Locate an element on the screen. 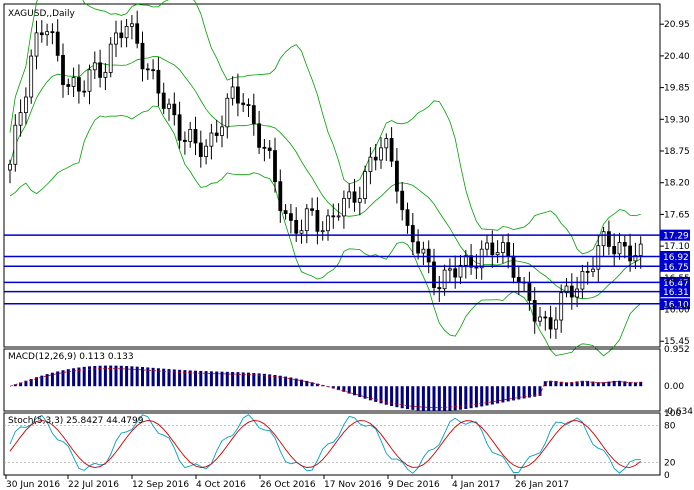 This screenshot has height=490, width=694. date-tick-label: 26 Oct 2016 is located at coordinates (288, 485).